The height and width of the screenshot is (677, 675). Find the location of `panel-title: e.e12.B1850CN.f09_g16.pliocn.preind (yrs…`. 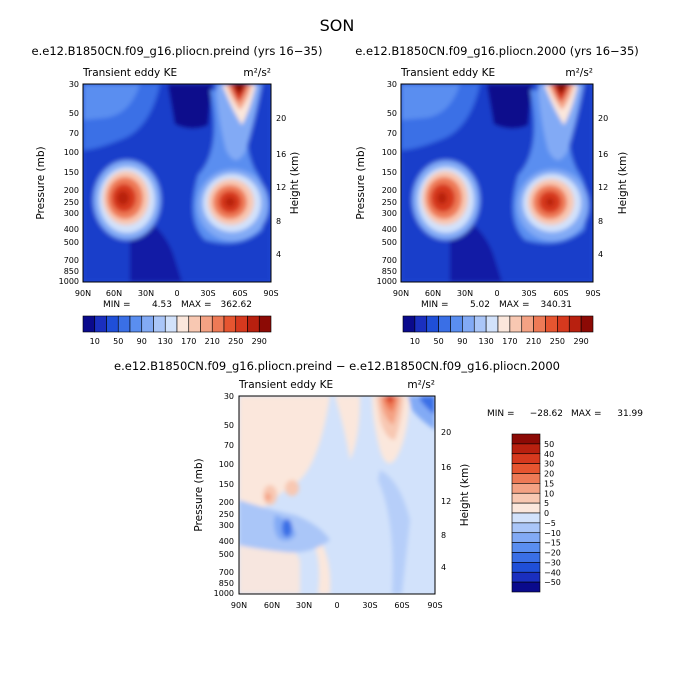

panel-title: e.e12.B1850CN.f09_g16.pliocn.preind (yrs… is located at coordinates (177, 51).